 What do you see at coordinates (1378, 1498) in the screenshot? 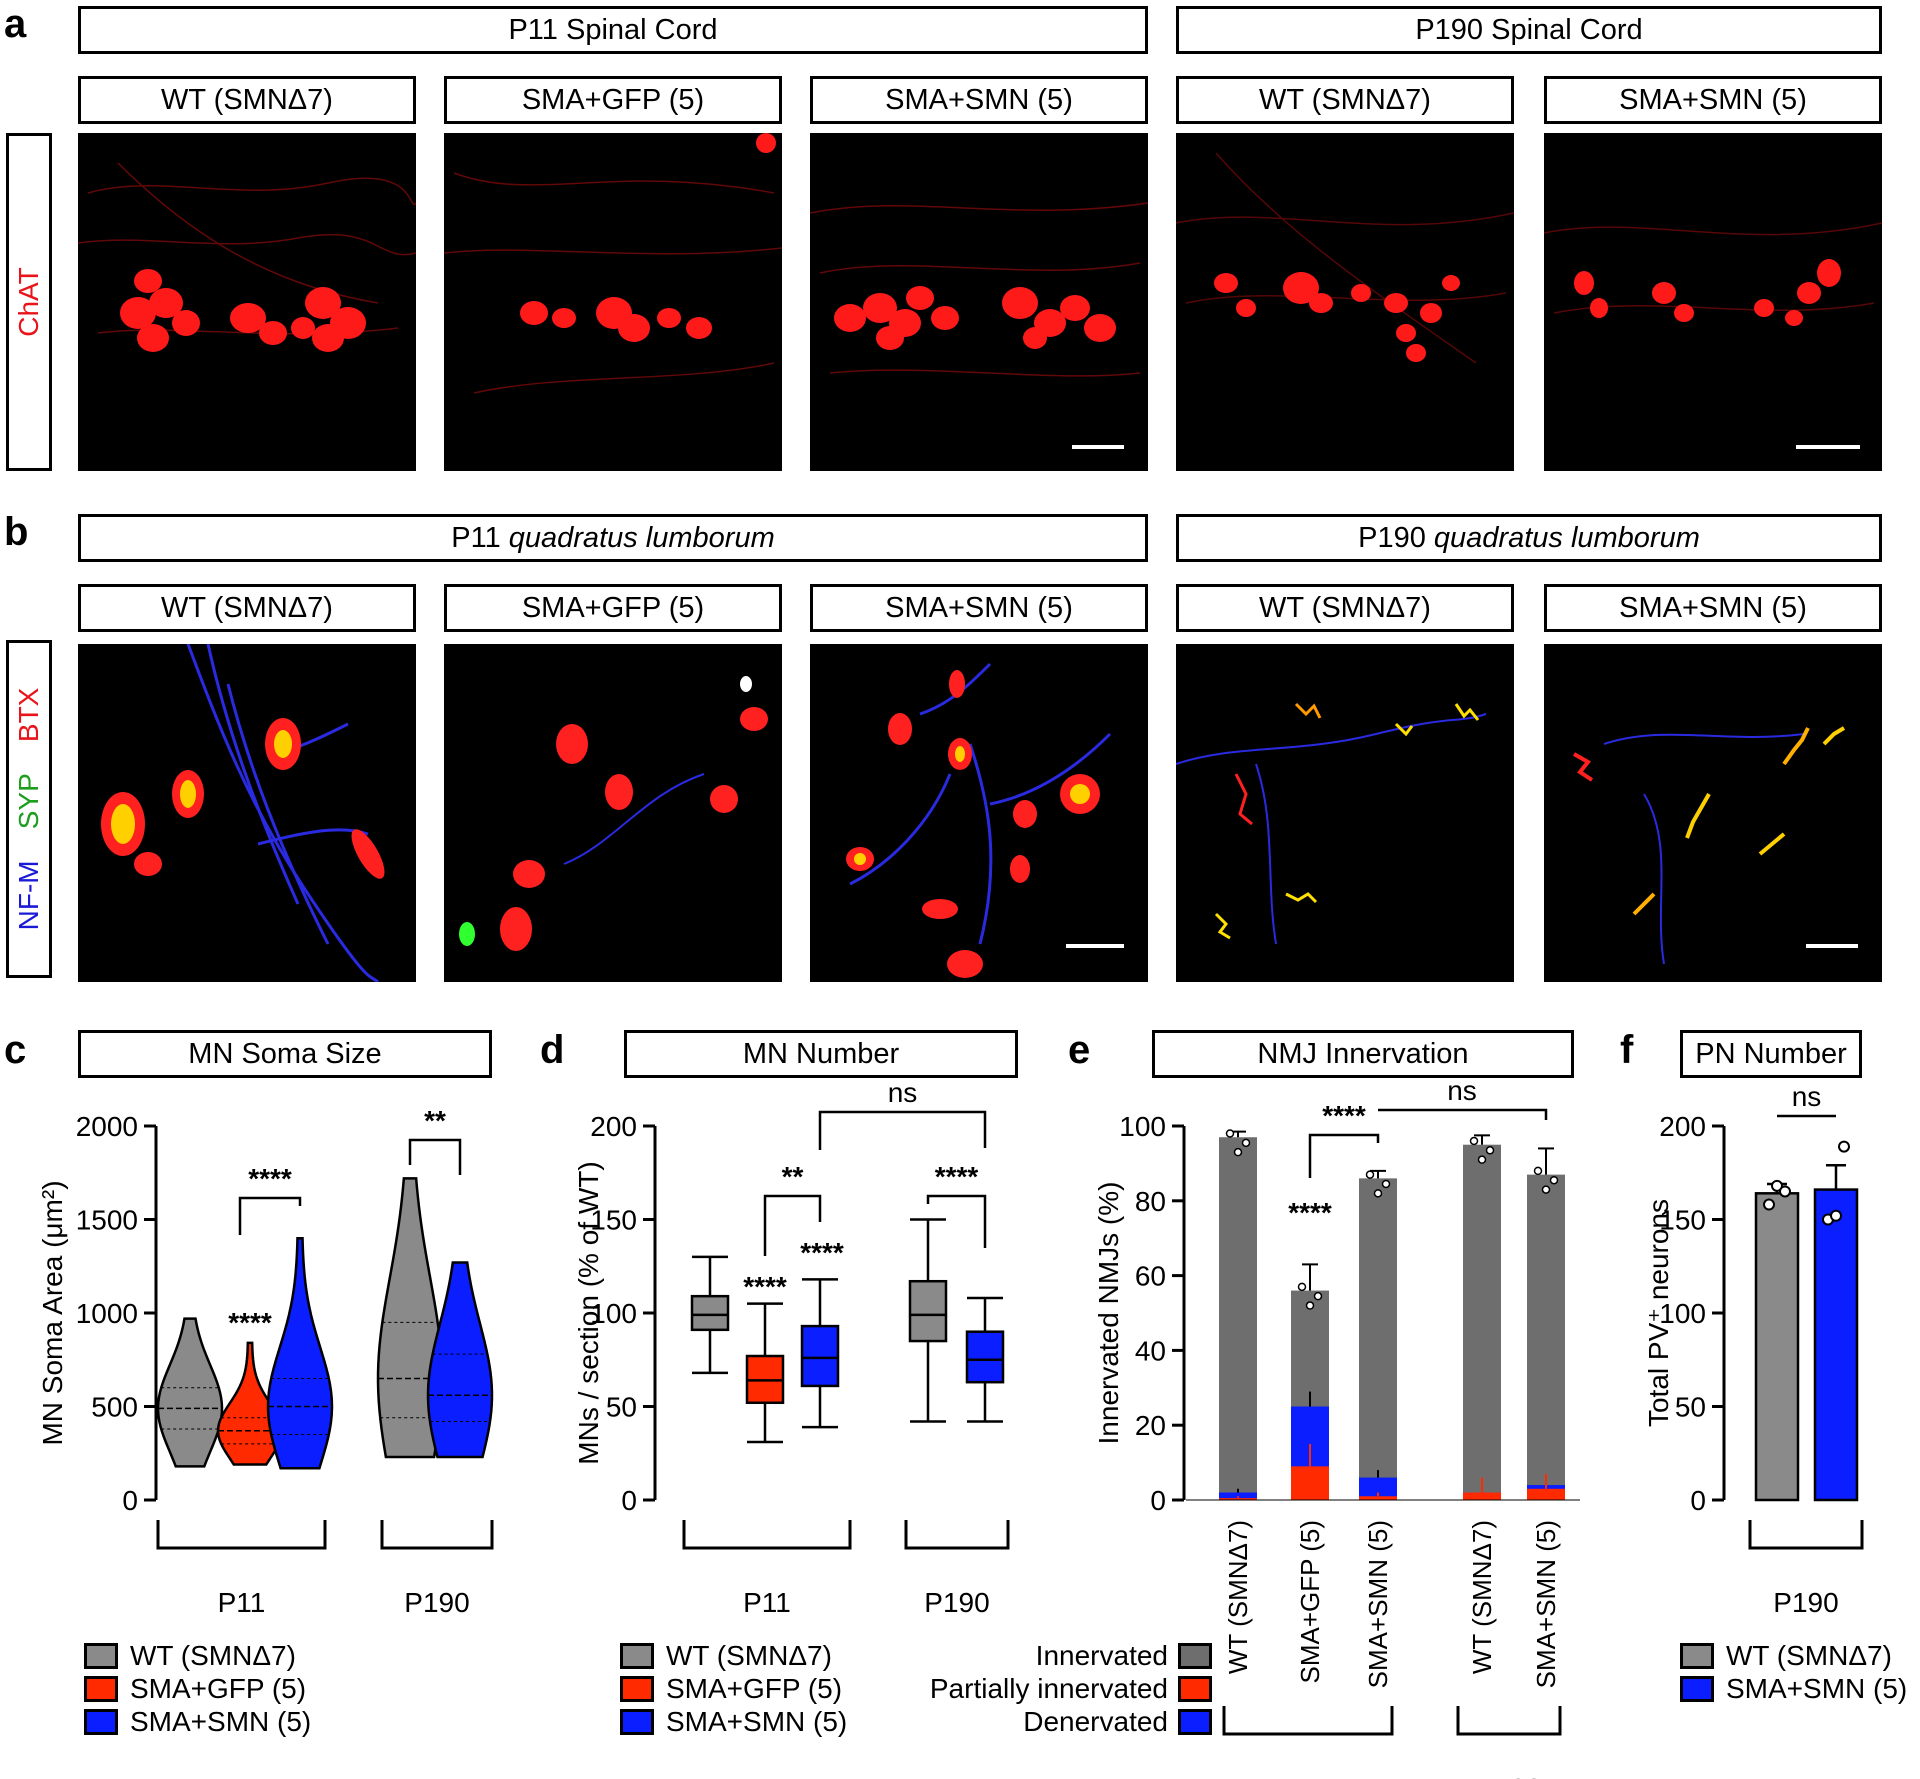
I see `bar-partially-innervated` at bounding box center [1378, 1498].